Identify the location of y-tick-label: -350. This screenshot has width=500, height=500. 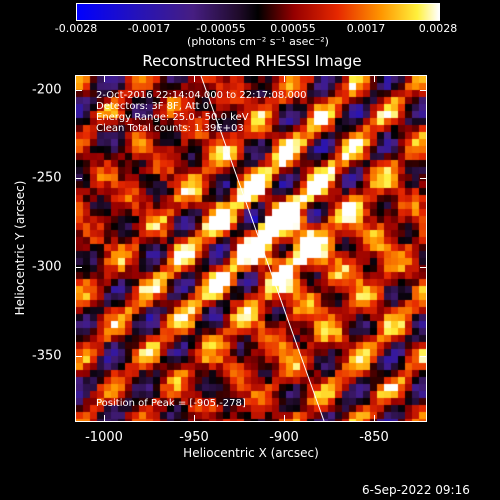
(47, 356).